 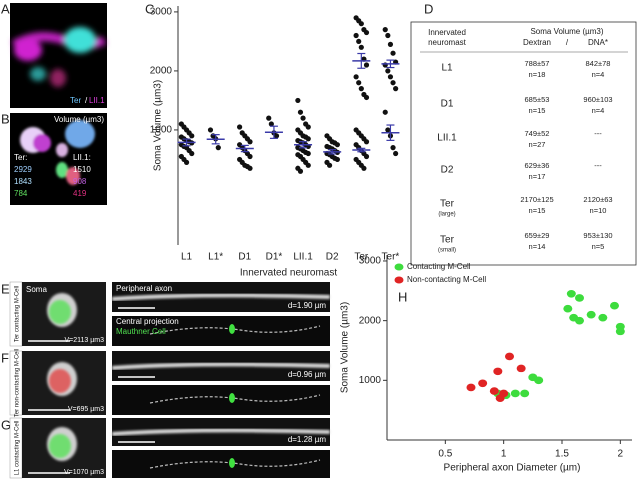 What do you see at coordinates (537, 74) in the screenshot?
I see `table-cell: n=18` at bounding box center [537, 74].